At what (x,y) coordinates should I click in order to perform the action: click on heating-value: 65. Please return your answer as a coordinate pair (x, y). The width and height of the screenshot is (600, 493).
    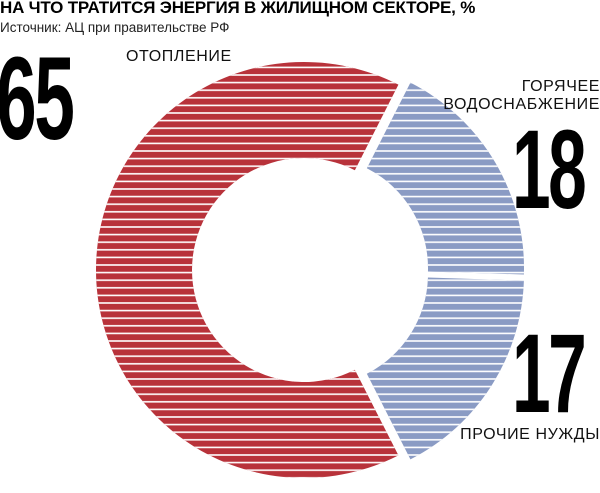
    Looking at the image, I should click on (37, 99).